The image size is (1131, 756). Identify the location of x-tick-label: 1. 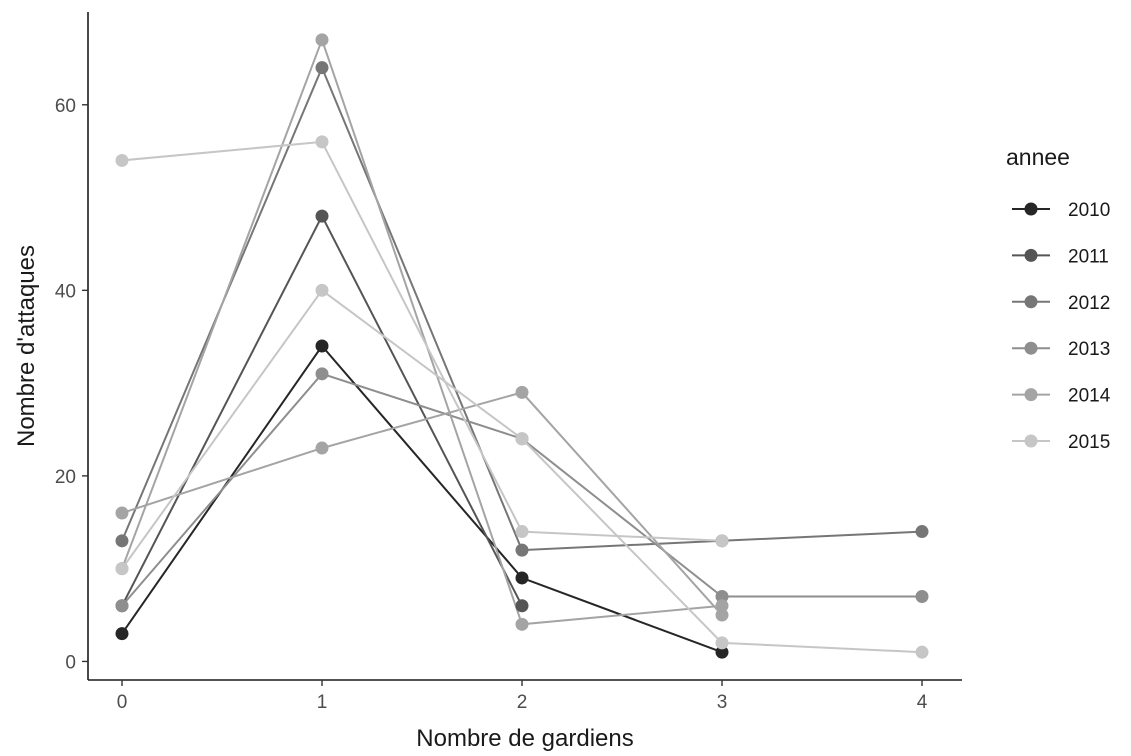
(322, 702).